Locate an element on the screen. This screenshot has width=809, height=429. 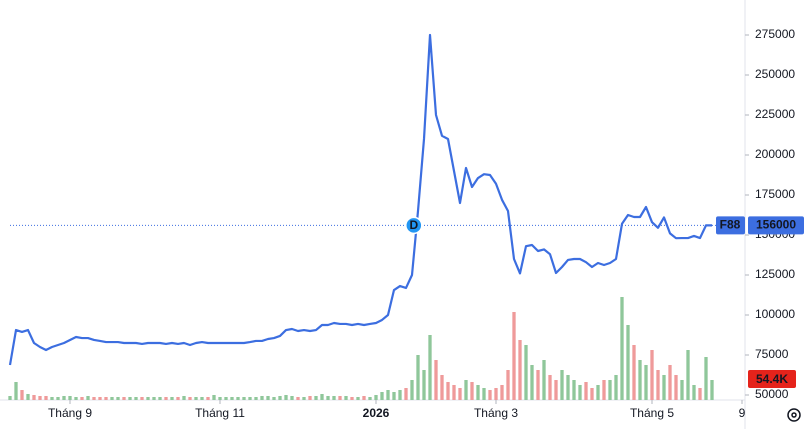
settings-button is located at coordinates (794, 415).